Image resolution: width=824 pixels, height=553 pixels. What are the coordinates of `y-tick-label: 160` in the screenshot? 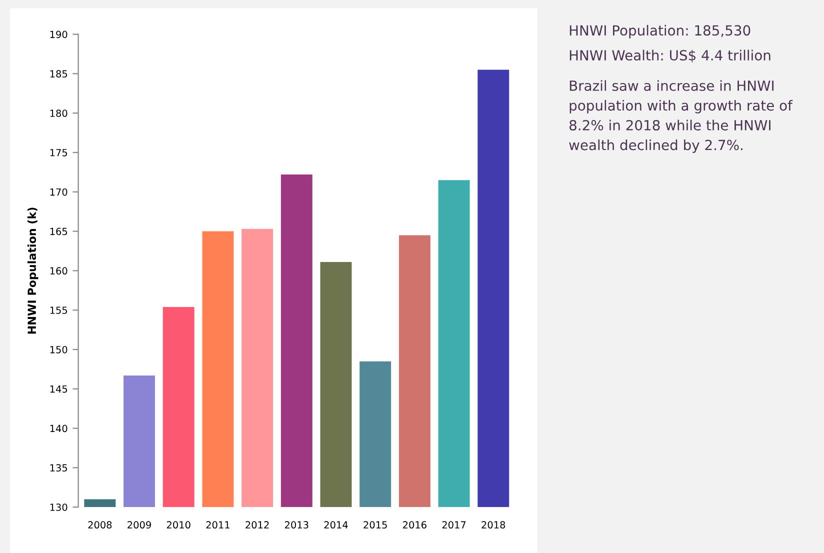 It's located at (59, 271).